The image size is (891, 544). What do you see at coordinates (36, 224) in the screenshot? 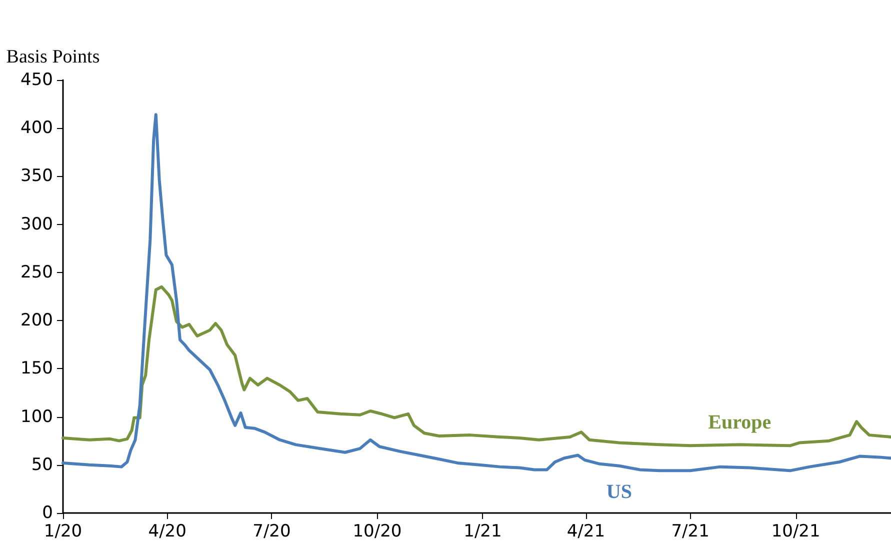
I see `y-tick-label: 300` at bounding box center [36, 224].